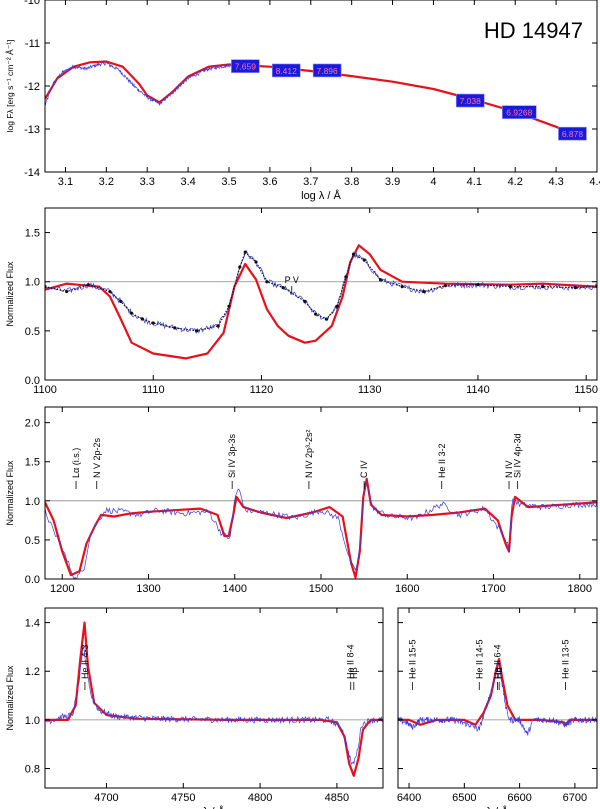 This screenshot has width=600, height=809. I want to click on star-label: HD 14947, so click(533, 30).